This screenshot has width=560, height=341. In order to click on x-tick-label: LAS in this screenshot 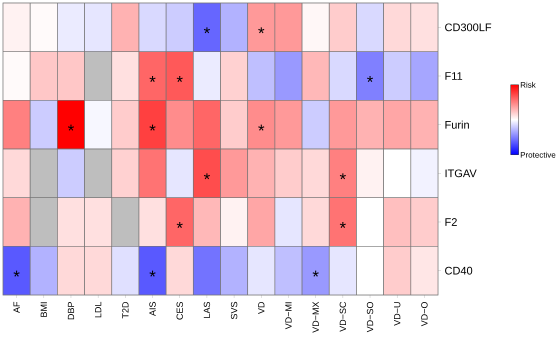, I will do `click(207, 310)`.